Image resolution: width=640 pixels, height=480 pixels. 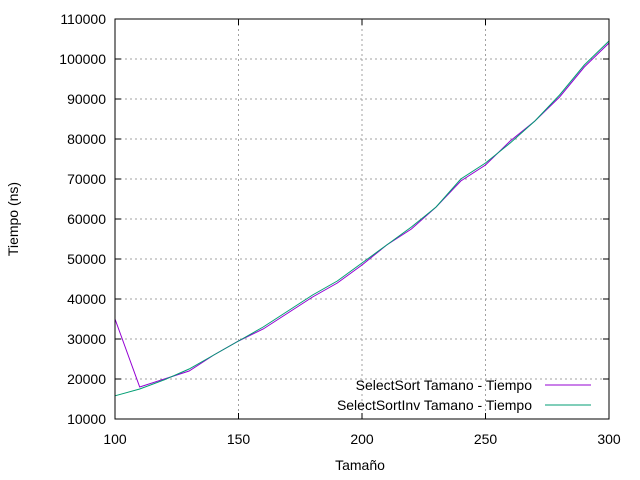 What do you see at coordinates (86, 99) in the screenshot?
I see `y-tick-label: 90000` at bounding box center [86, 99].